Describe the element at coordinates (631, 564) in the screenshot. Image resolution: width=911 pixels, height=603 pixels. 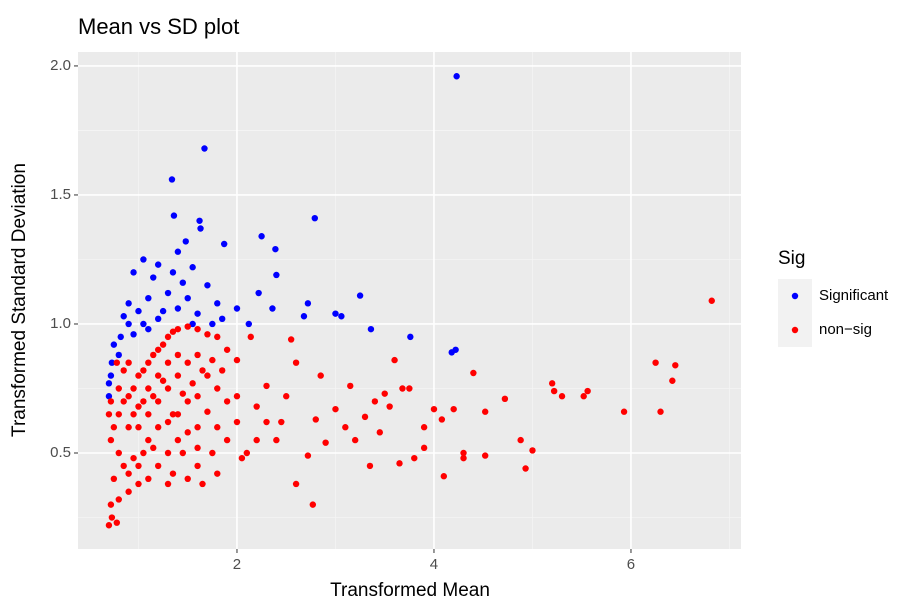
I see `x-tick-label: 6` at that location.